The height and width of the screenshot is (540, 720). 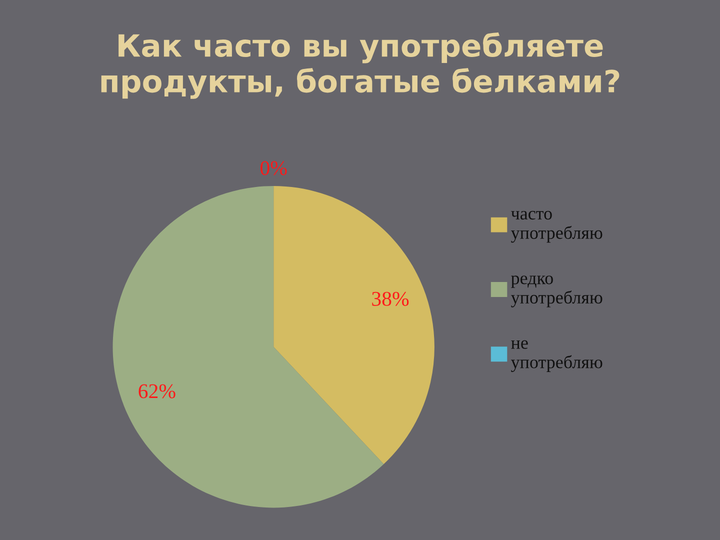 I want to click on chart-title: Как часто вы употребляете продукты, богатые белками?, so click(x=360, y=65).